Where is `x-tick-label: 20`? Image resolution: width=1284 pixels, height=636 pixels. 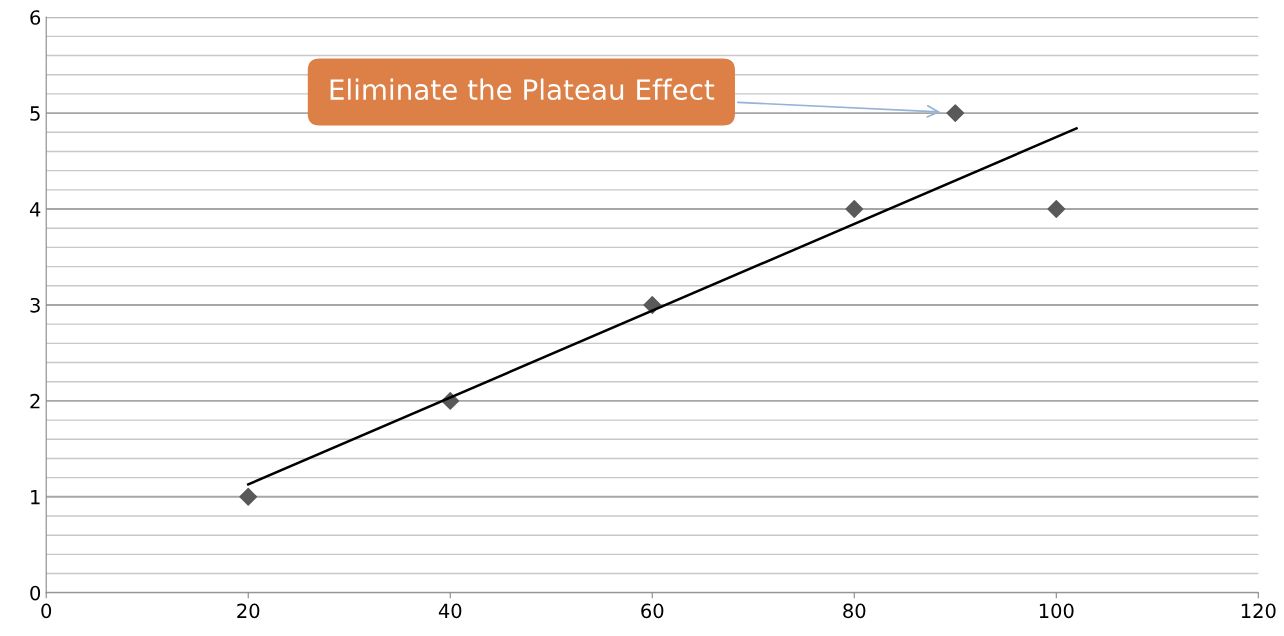
x-tick-label: 20 is located at coordinates (248, 611).